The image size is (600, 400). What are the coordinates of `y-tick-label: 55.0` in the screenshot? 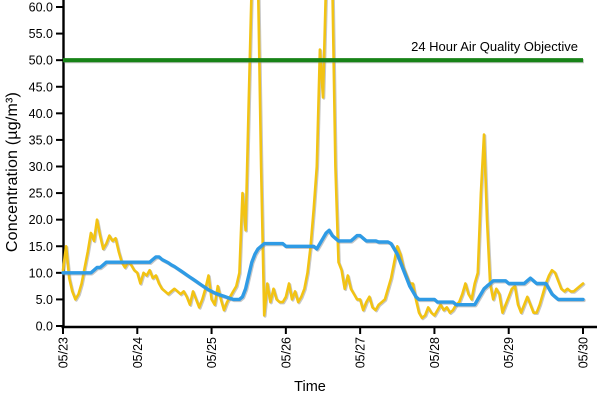 It's located at (41, 34).